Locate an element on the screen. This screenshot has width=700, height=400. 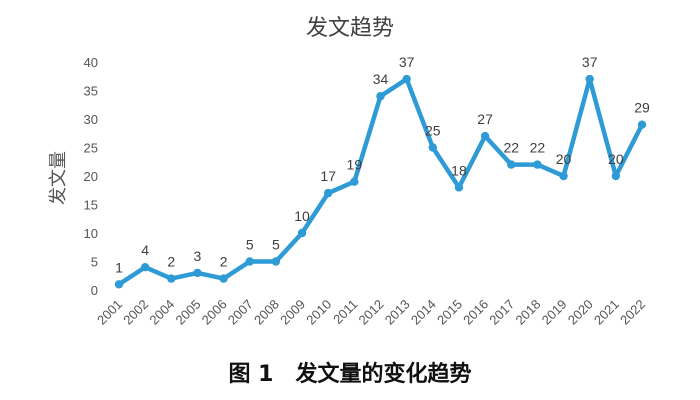
y-tick-label: 20 is located at coordinates (91, 176).